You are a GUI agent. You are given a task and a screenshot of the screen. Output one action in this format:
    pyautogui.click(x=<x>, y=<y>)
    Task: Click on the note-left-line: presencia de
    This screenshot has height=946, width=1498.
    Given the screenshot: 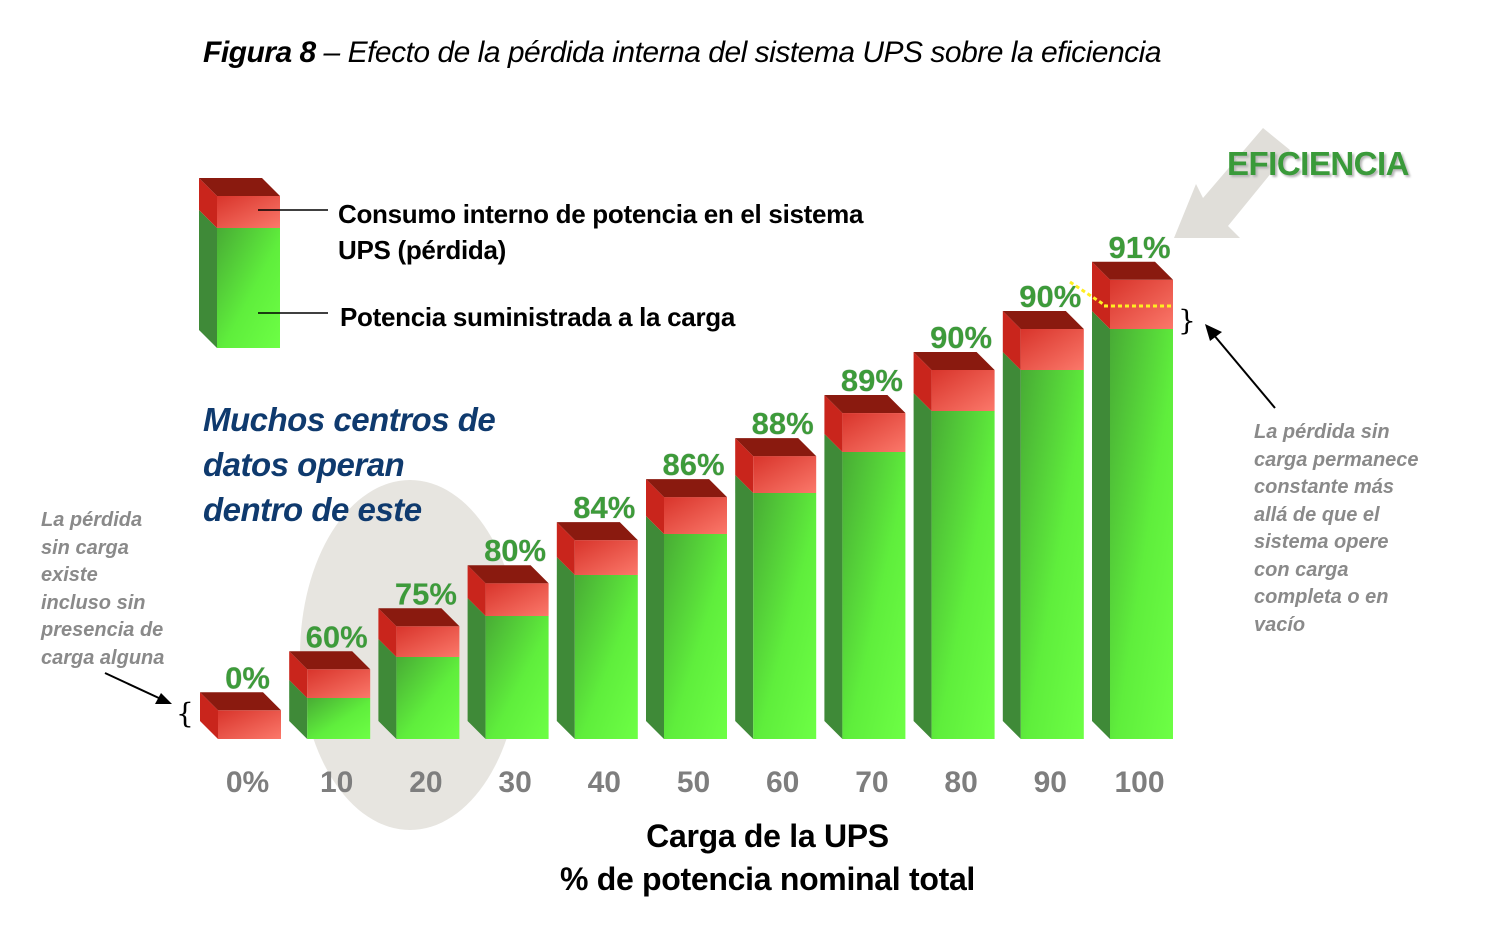 What is the action you would take?
    pyautogui.click(x=102, y=630)
    